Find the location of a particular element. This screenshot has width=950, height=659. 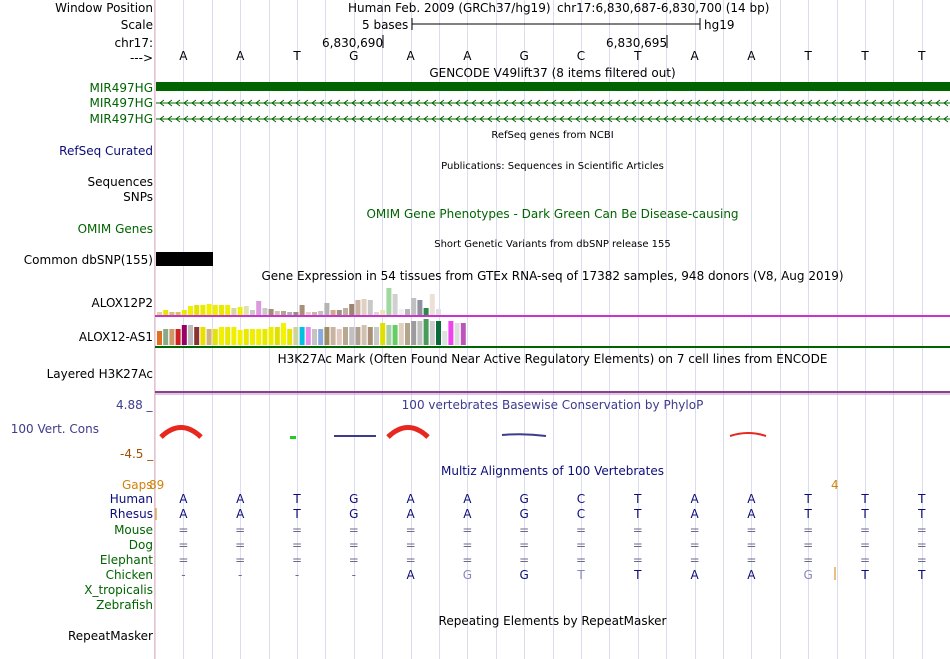

gene-label-mir497hg-1: MIR497HG is located at coordinates (121, 88).